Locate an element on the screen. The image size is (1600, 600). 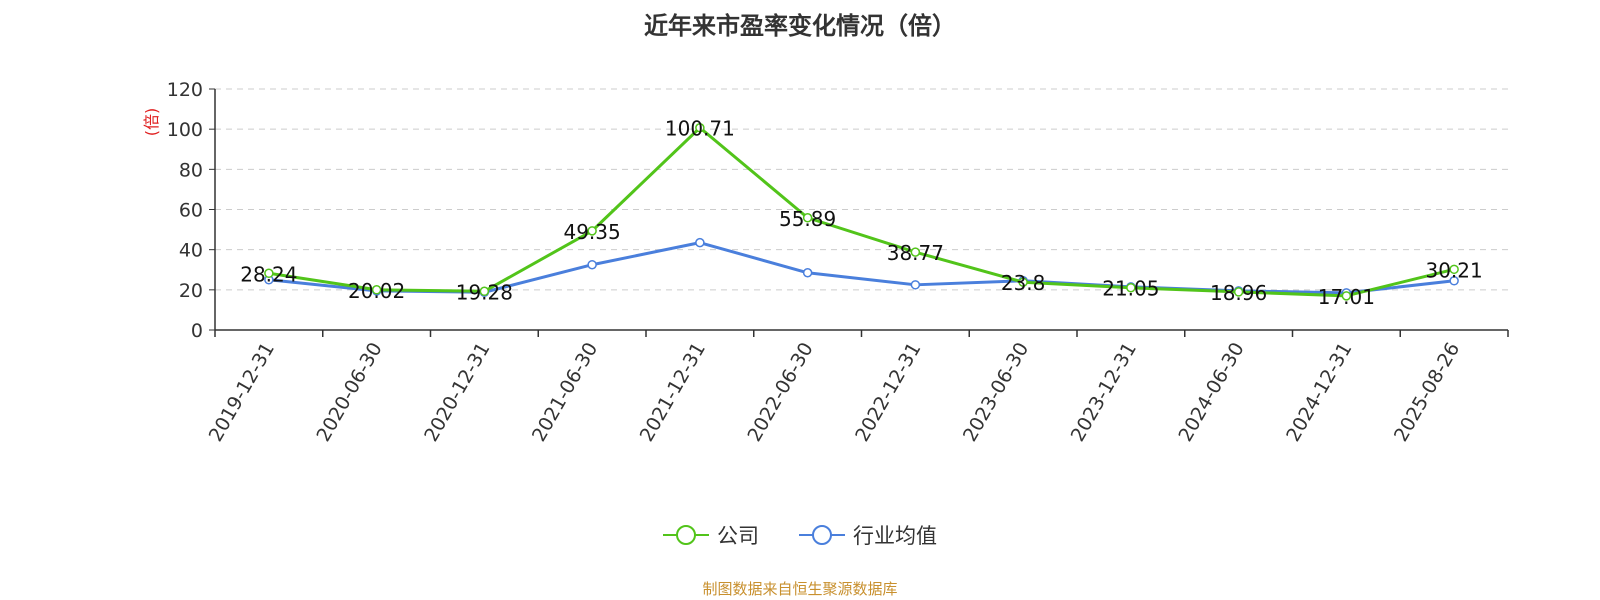
data-label: 28.24 is located at coordinates (268, 274).